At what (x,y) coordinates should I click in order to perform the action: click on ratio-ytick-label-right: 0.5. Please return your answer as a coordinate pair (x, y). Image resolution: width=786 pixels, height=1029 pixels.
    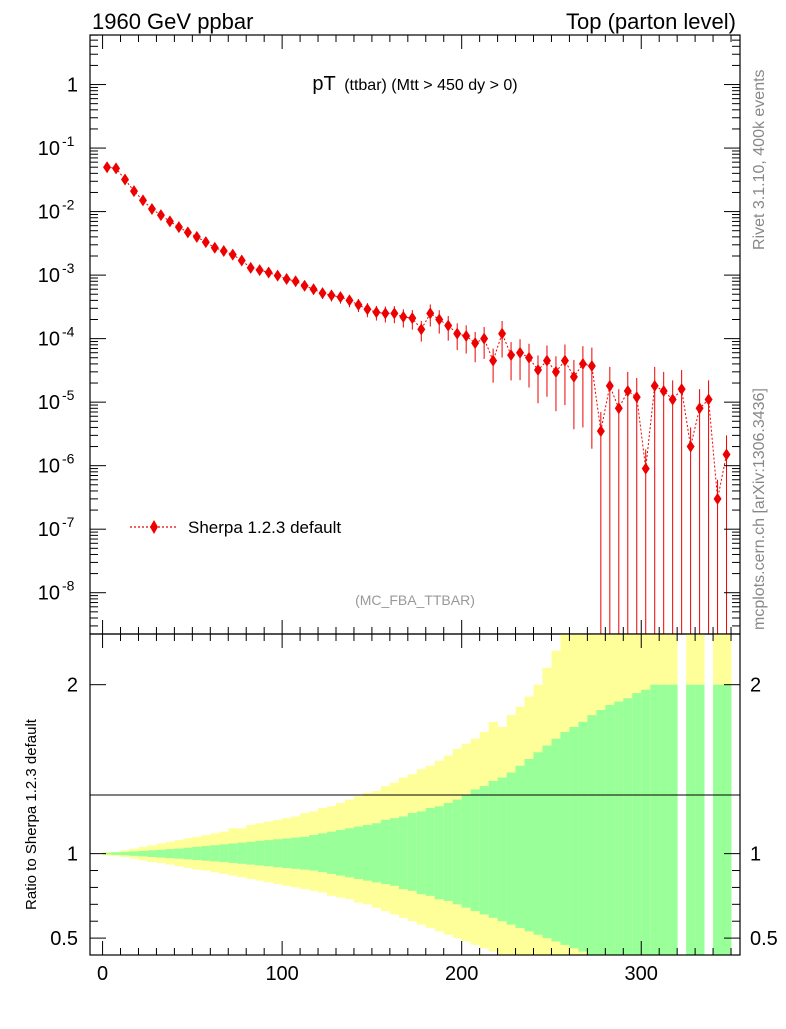
    Looking at the image, I should click on (764, 939).